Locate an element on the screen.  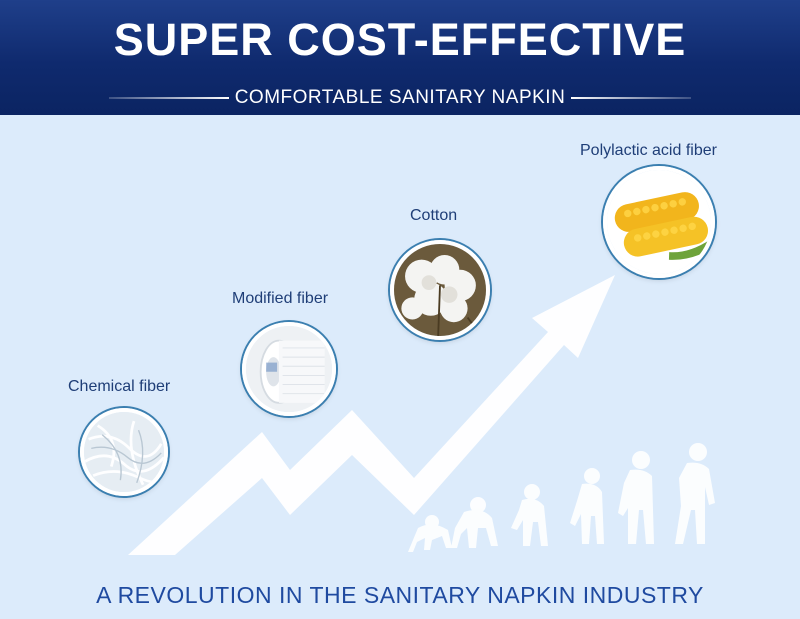
label-cotton: Cotton is located at coordinates (434, 215).